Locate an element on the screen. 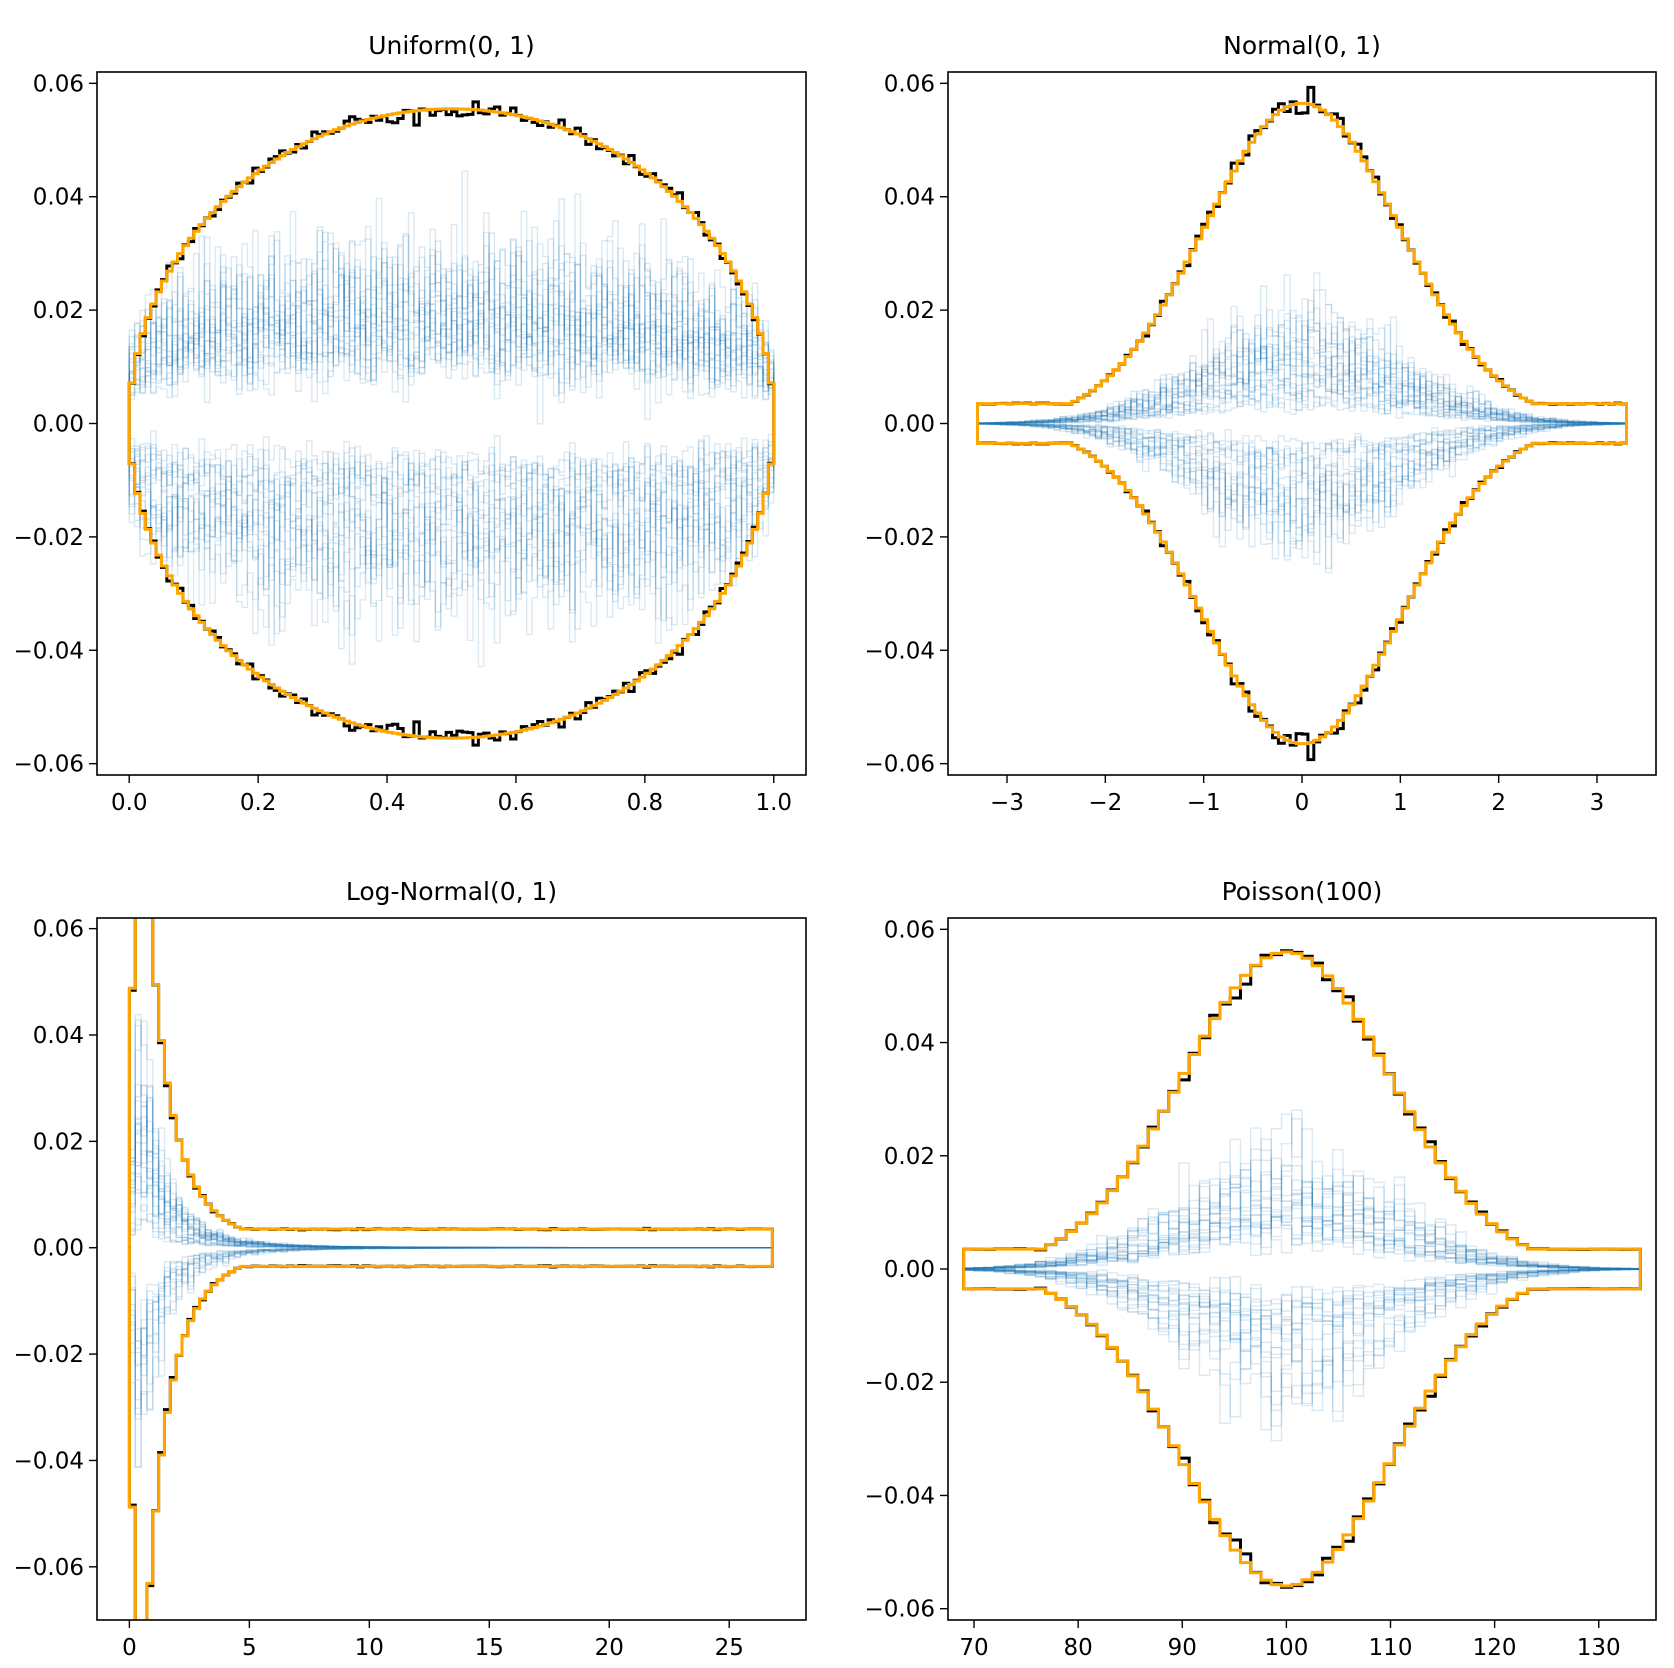  x-tick-label: −2 is located at coordinates (1105, 803).